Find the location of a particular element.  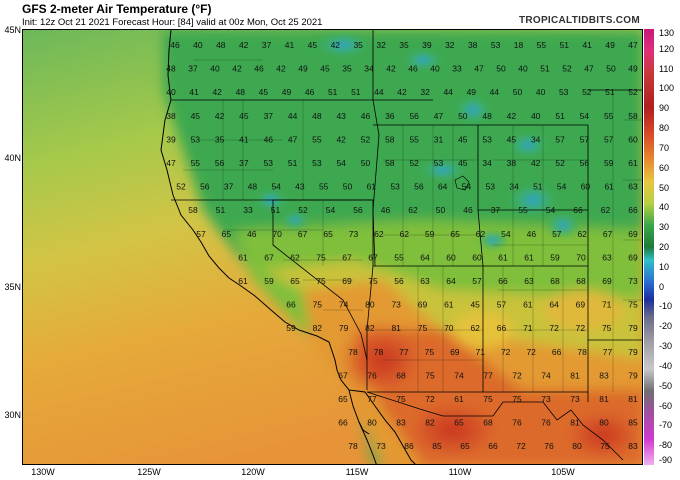

colorbar-label: -80 is located at coordinates (666, 445).